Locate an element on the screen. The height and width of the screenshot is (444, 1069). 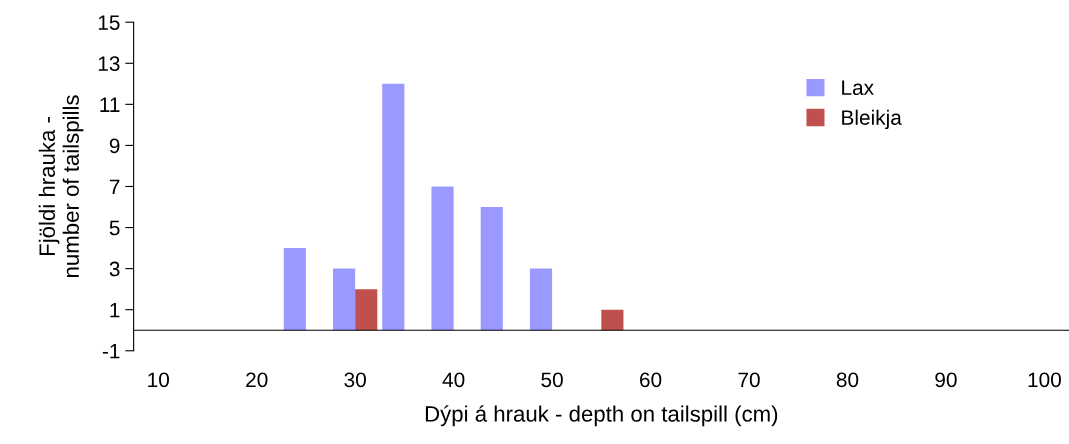
x-tick-label: 60 is located at coordinates (651, 380).